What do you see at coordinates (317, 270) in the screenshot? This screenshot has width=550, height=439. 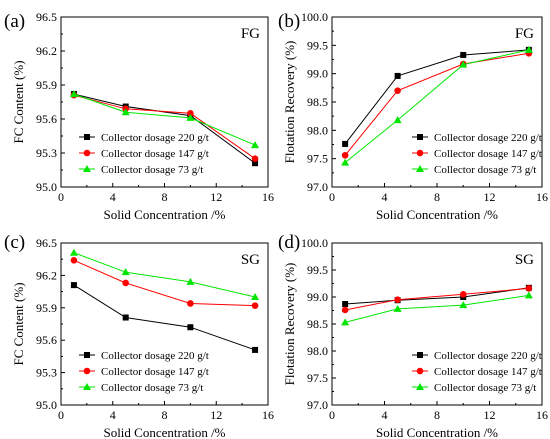 I see `y-tick-label: 99.5` at bounding box center [317, 270].